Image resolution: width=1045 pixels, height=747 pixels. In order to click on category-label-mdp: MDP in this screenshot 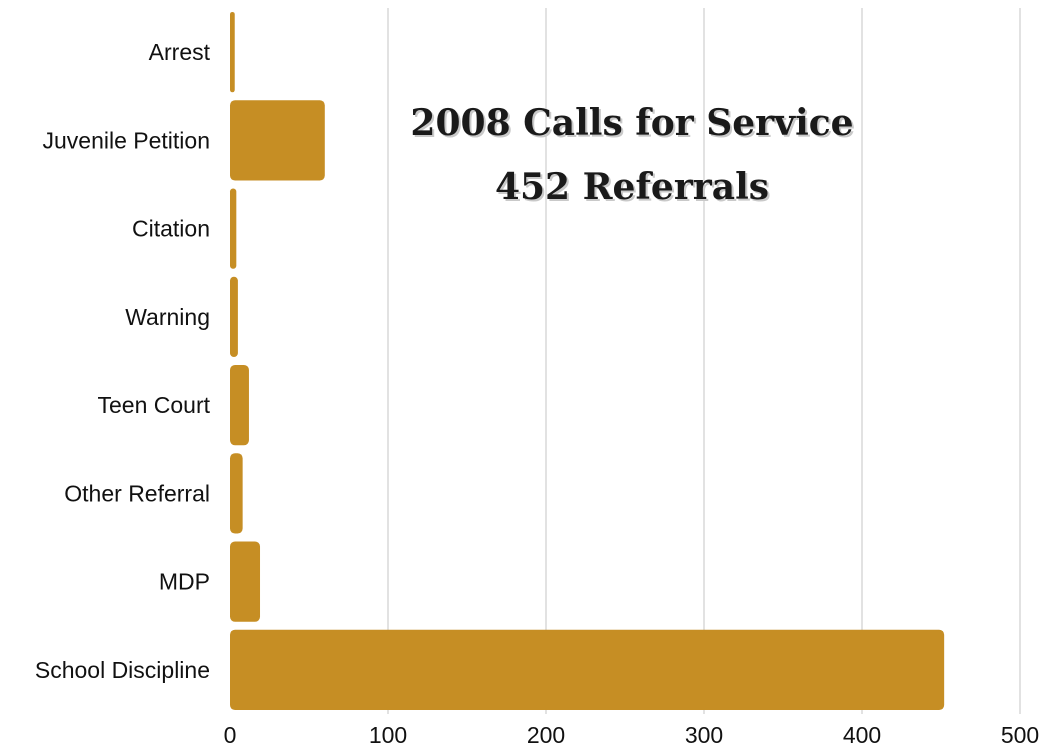, I will do `click(184, 582)`.